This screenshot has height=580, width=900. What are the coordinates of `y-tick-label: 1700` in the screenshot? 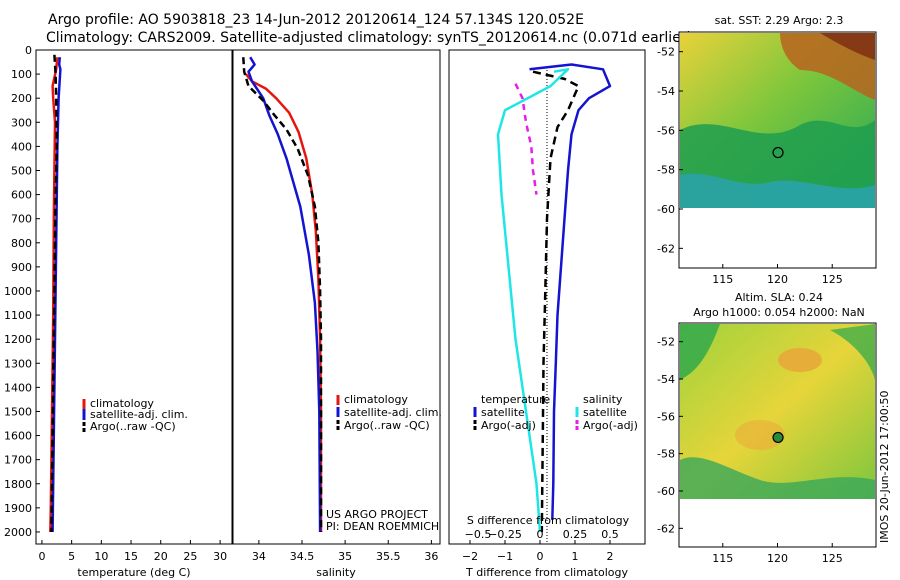 It's located at (18, 460).